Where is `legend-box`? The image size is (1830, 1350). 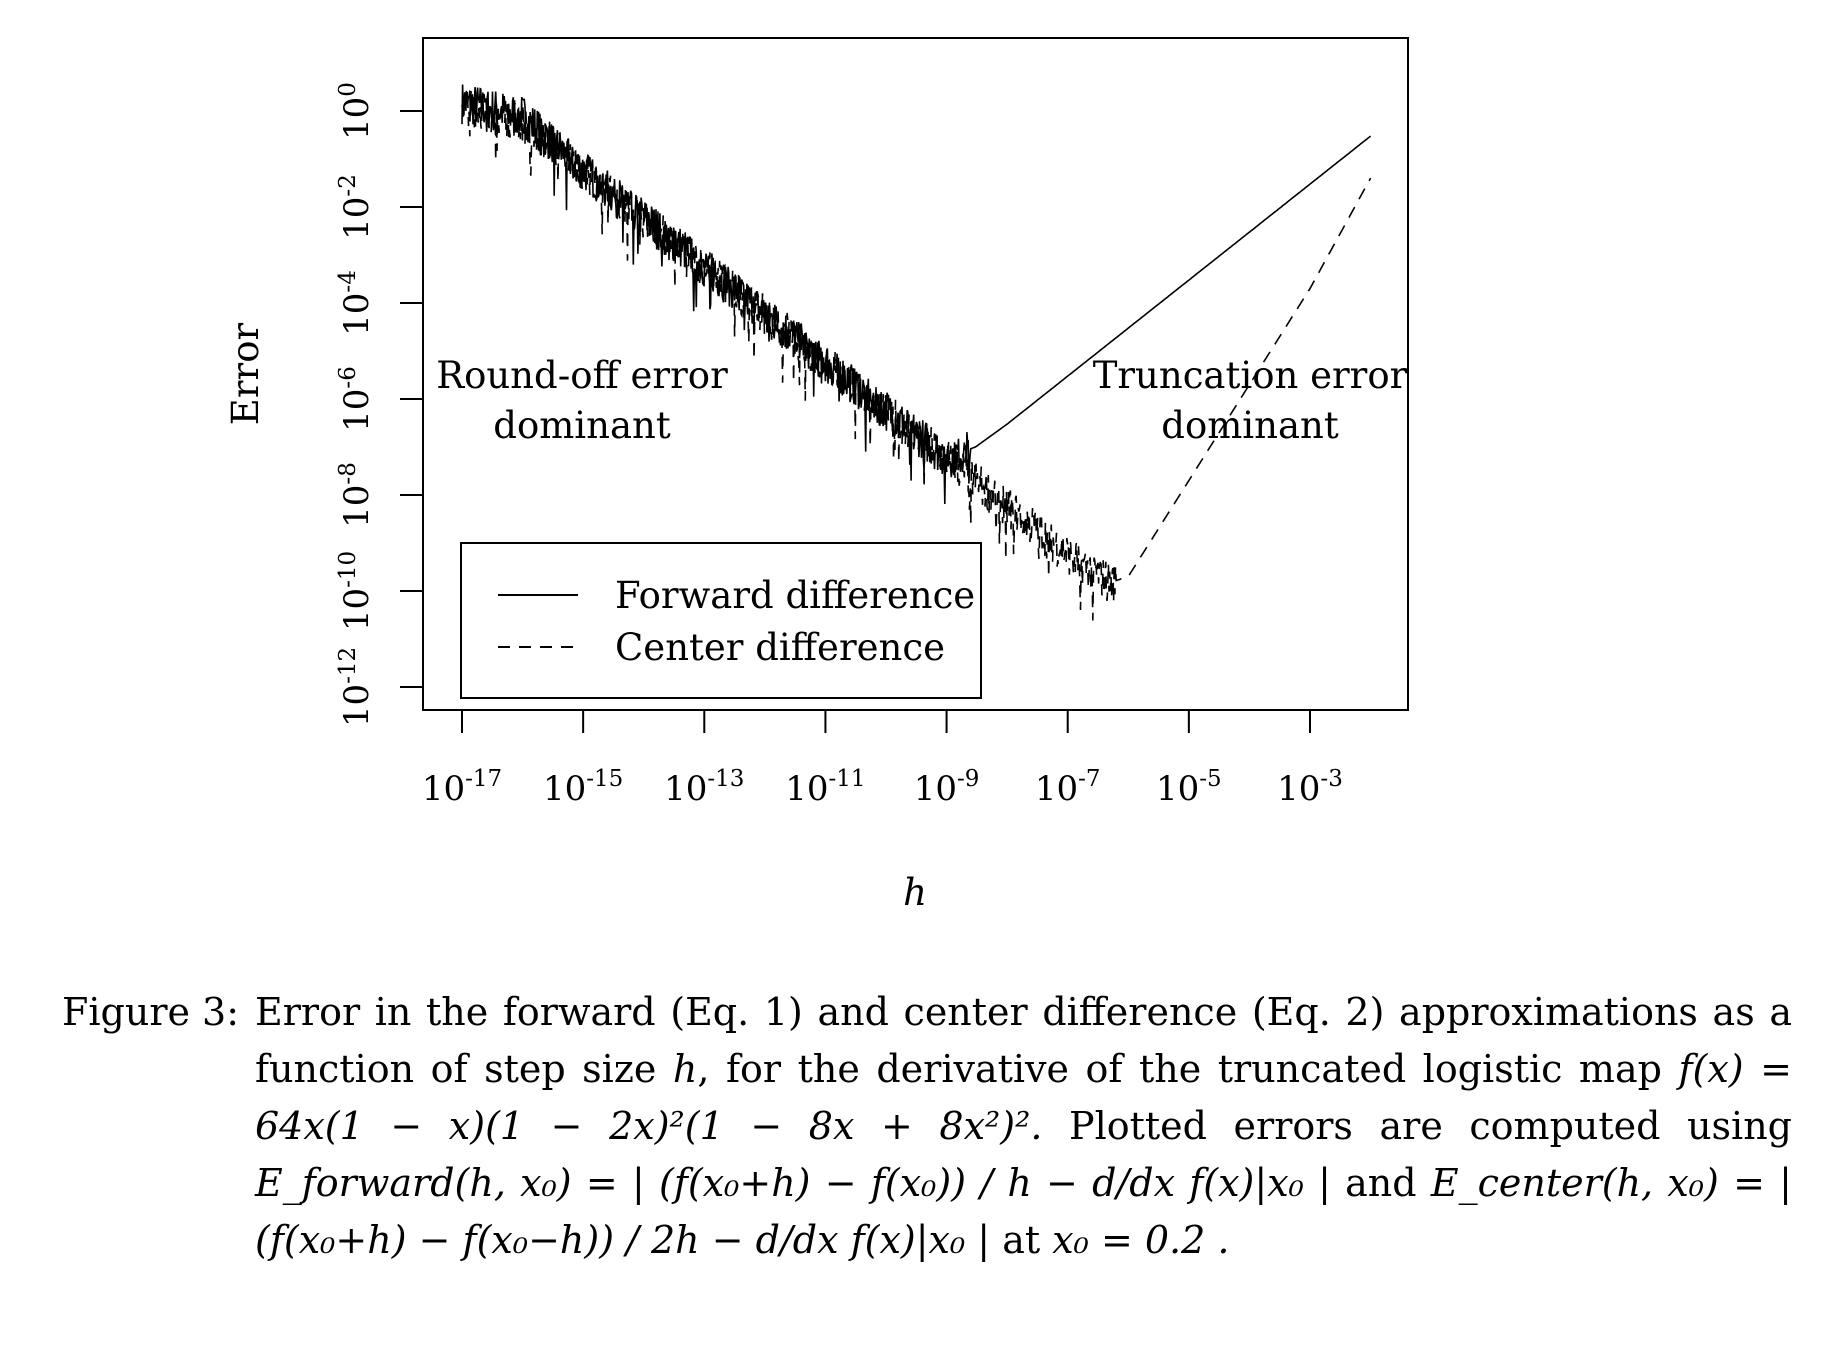 legend-box is located at coordinates (721, 620).